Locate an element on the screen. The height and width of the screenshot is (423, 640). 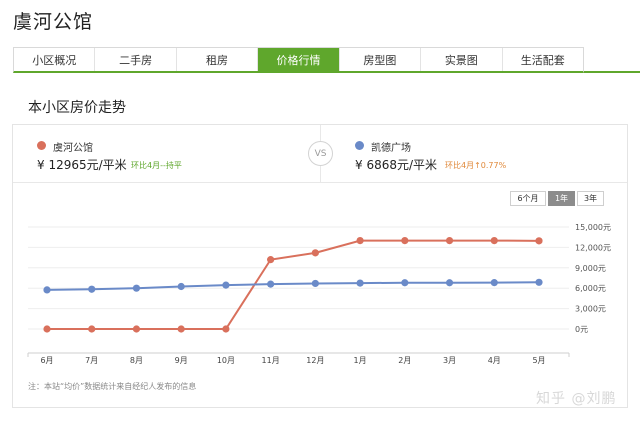
range-1-year: 1年 is located at coordinates (561, 198).